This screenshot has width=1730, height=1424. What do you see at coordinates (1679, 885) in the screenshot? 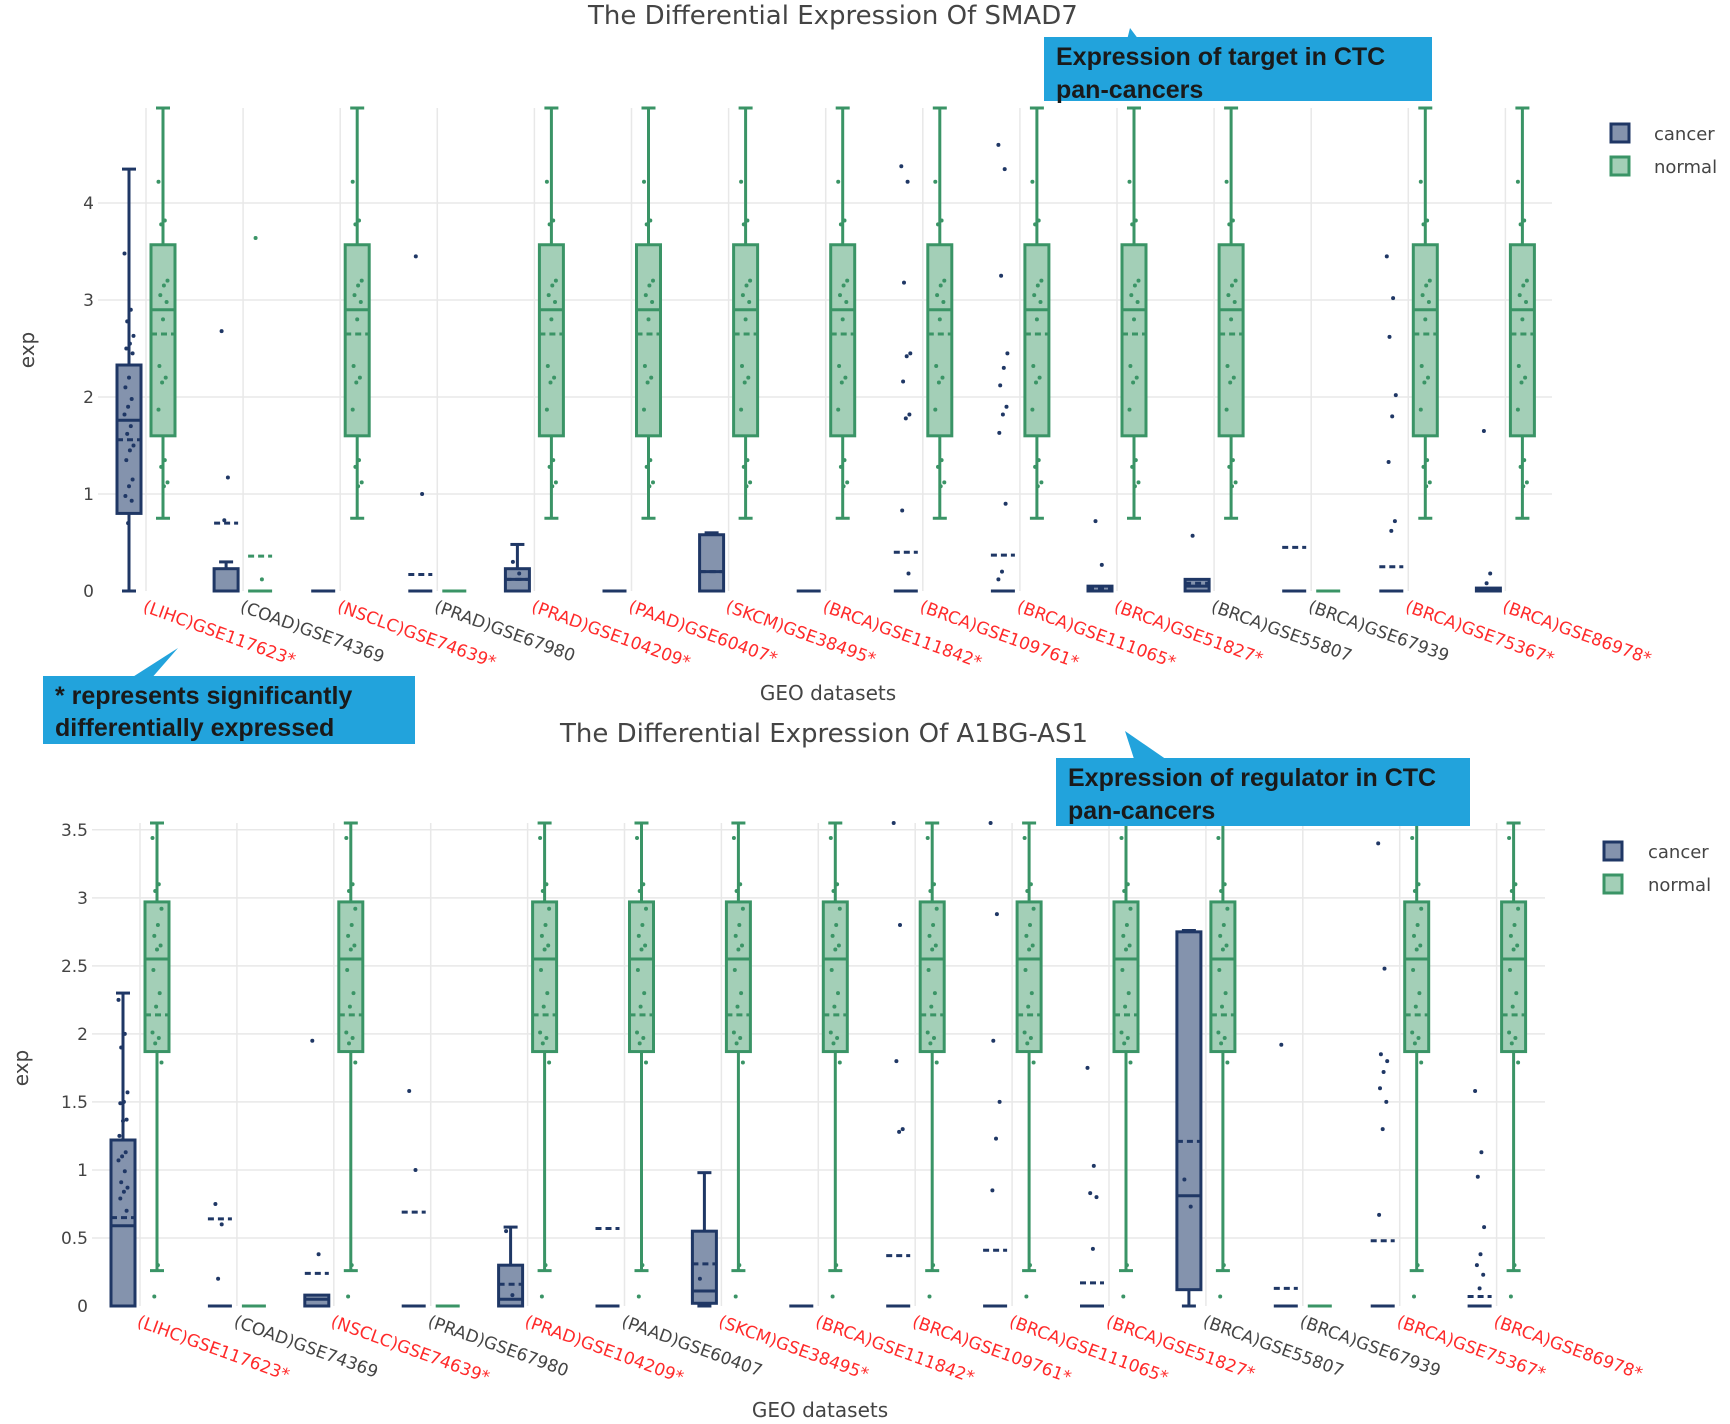
I see `legend-label-normal: normal` at bounding box center [1679, 885].